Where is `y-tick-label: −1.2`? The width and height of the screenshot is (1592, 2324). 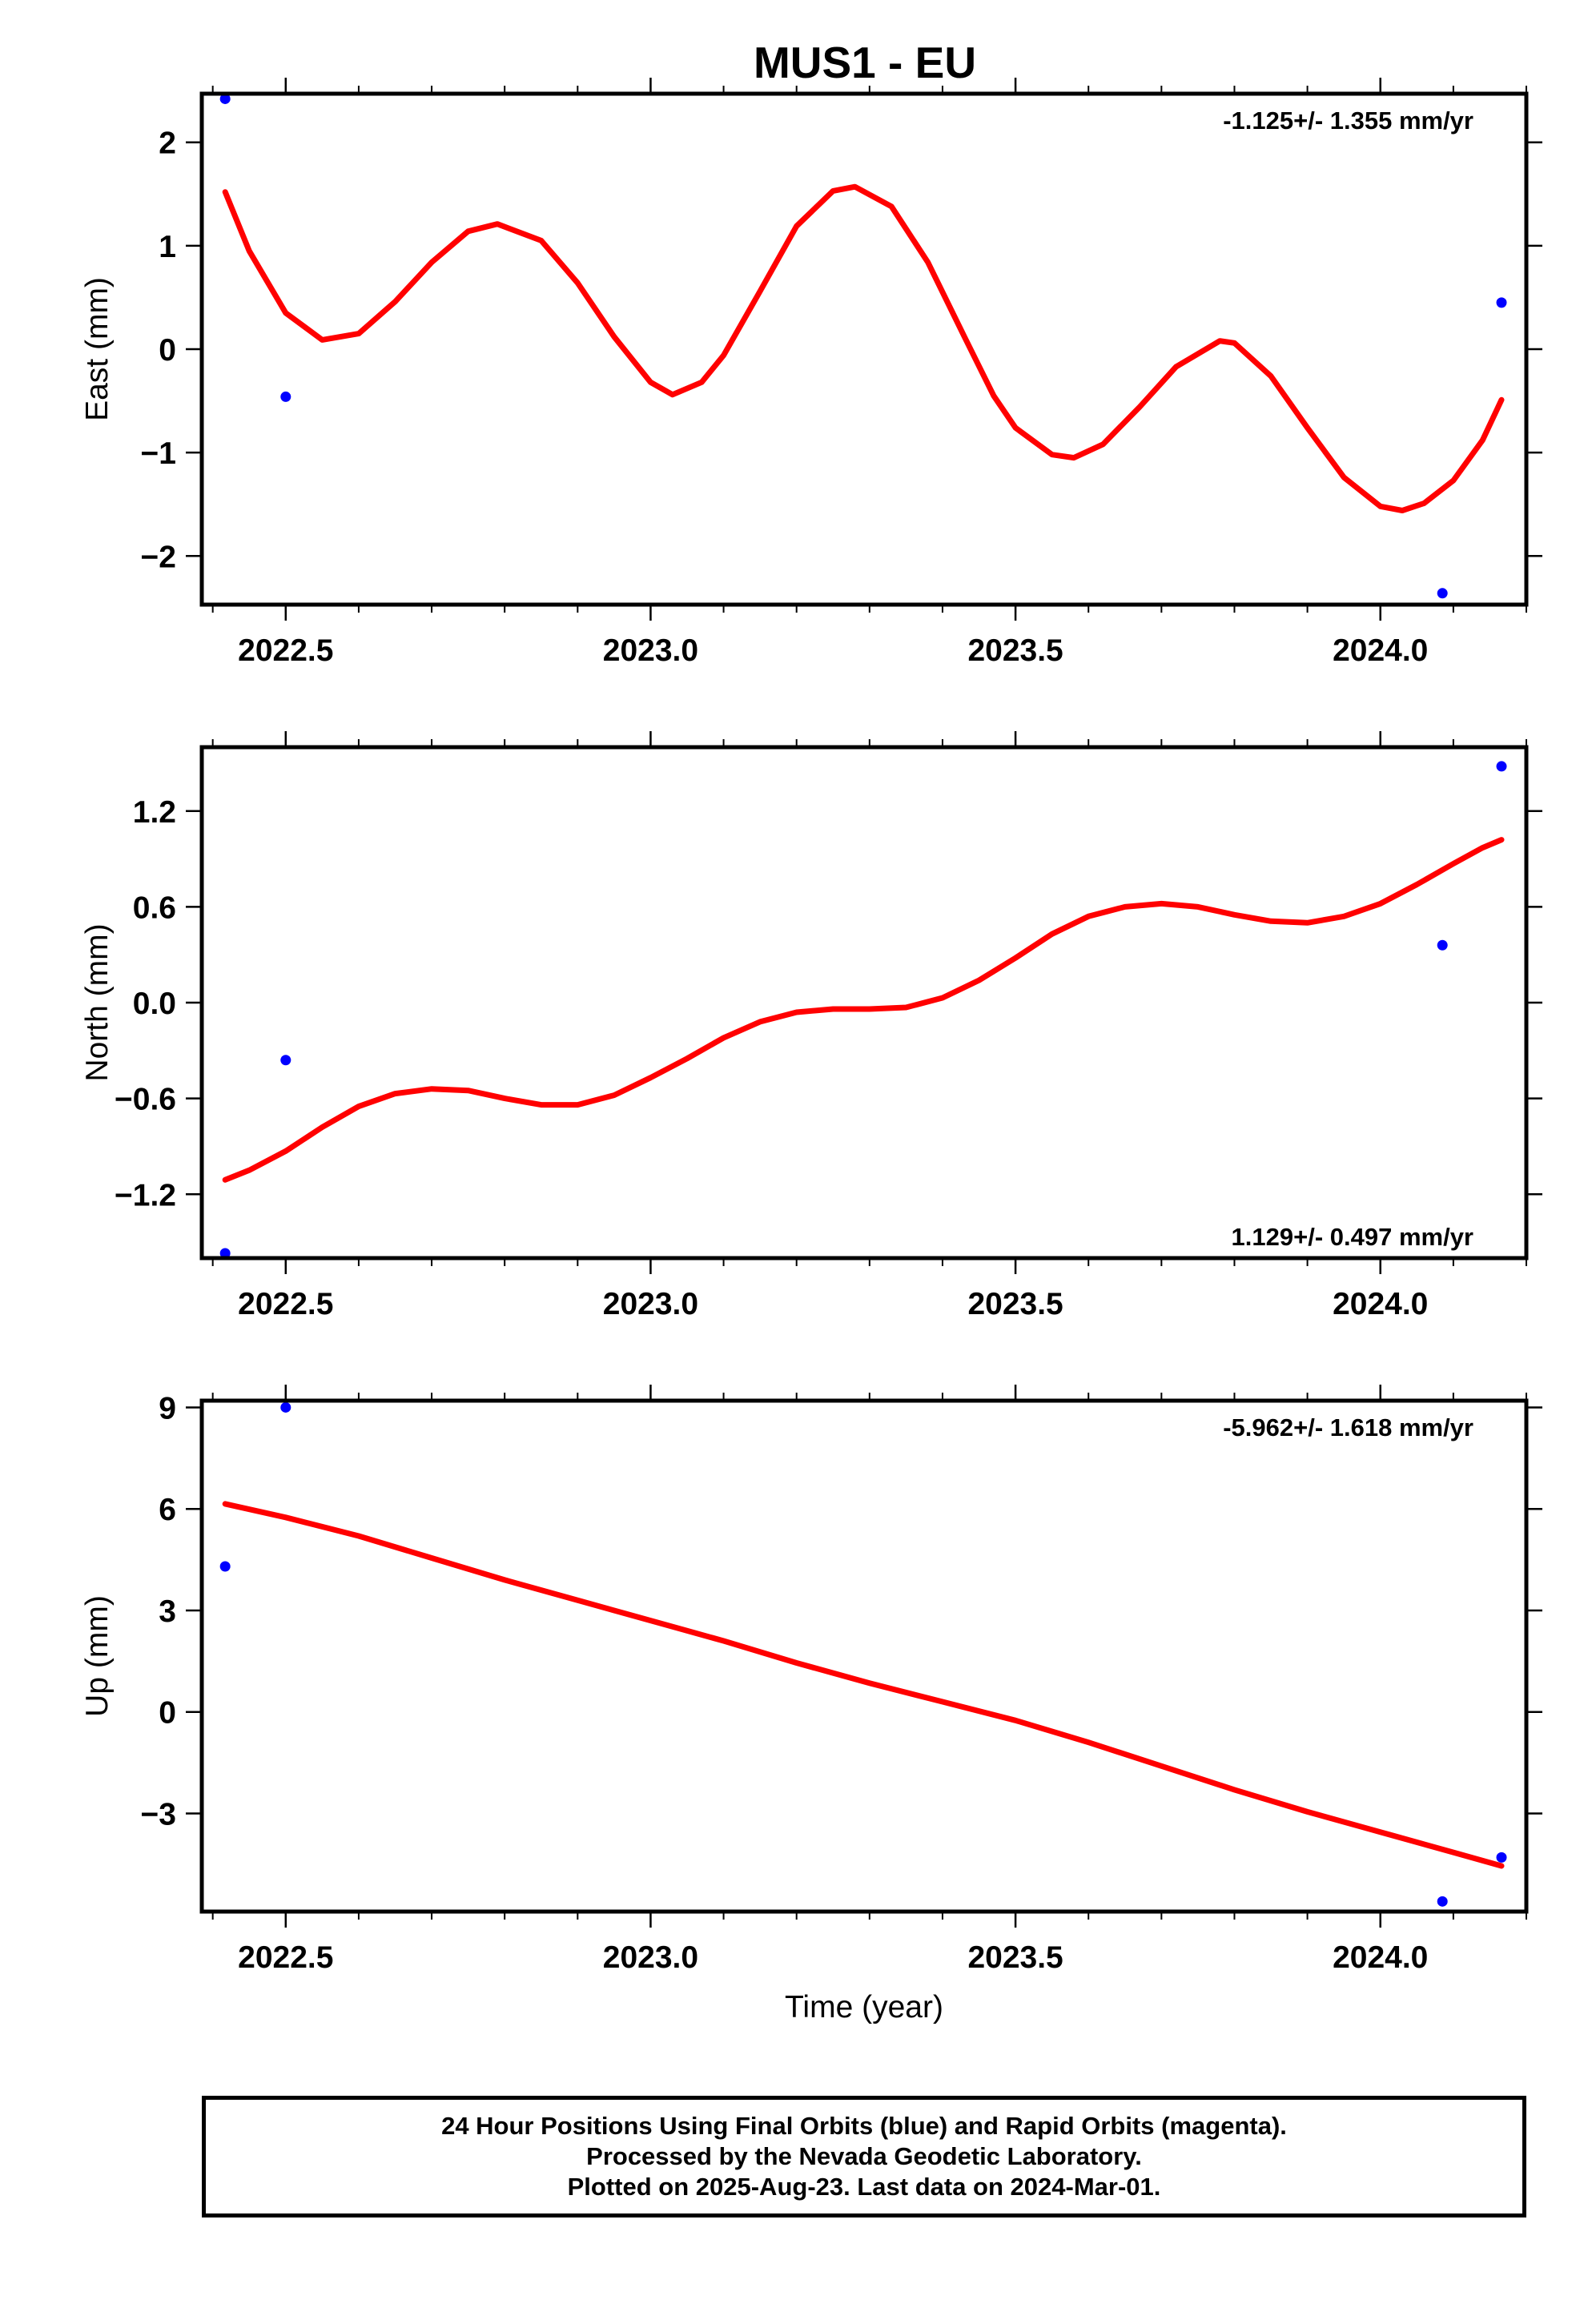
y-tick-label: −1.2 is located at coordinates (145, 1195).